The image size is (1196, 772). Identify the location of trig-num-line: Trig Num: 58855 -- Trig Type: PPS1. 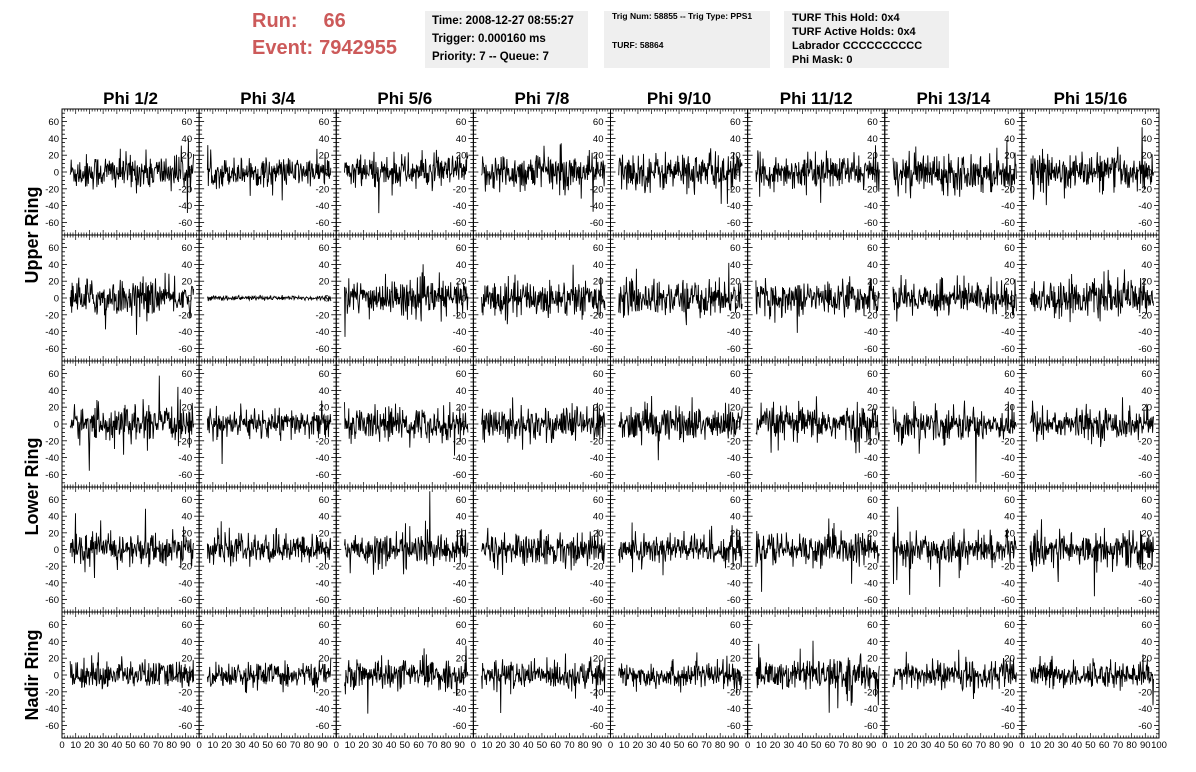
(682, 16).